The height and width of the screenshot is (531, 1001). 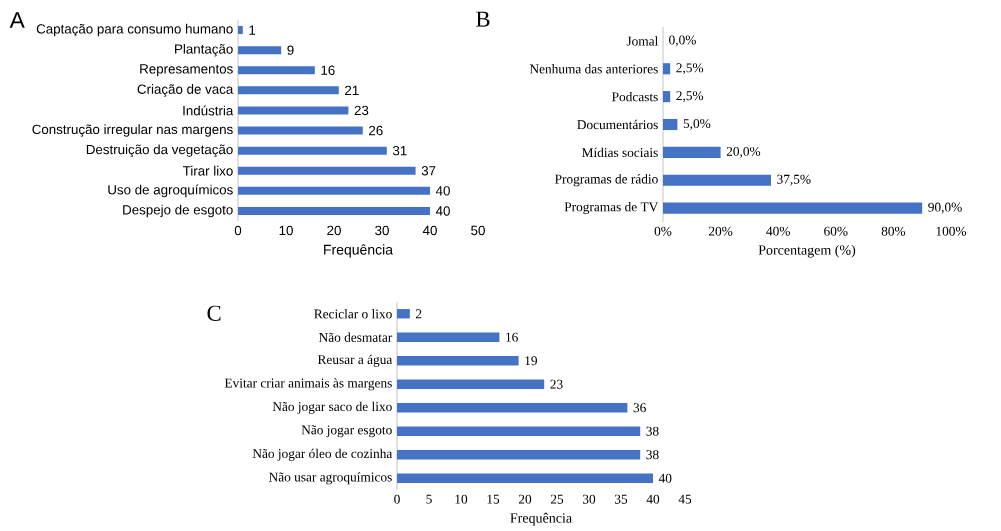 What do you see at coordinates (399, 150) in the screenshot?
I see `data-label: 31` at bounding box center [399, 150].